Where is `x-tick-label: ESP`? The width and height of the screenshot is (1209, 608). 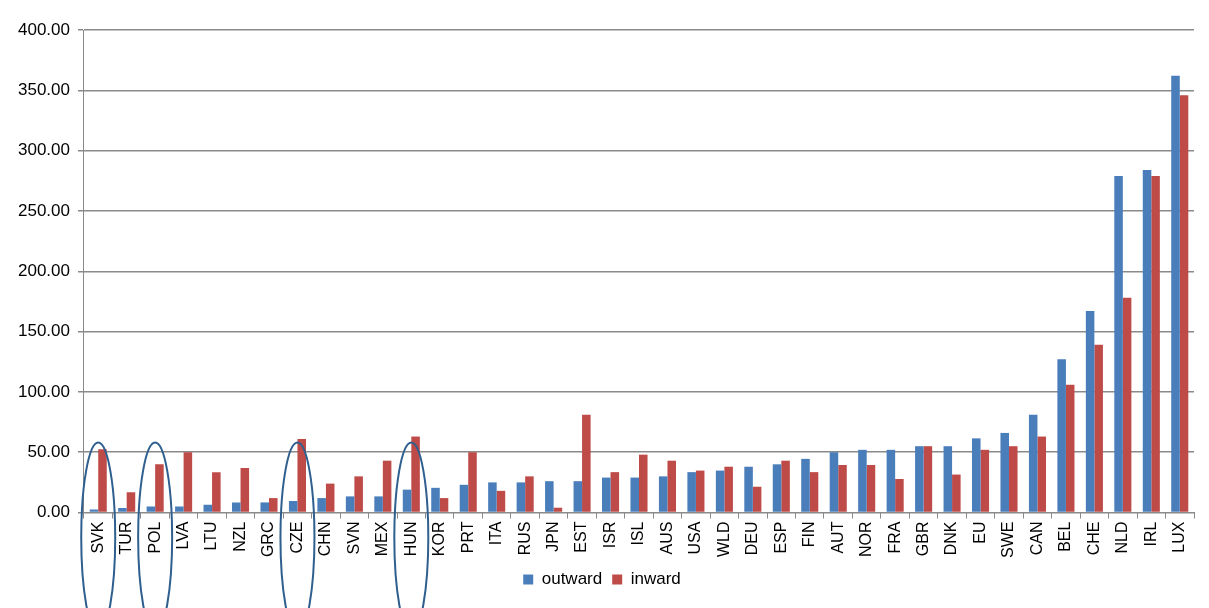
x-tick-label: ESP is located at coordinates (780, 537).